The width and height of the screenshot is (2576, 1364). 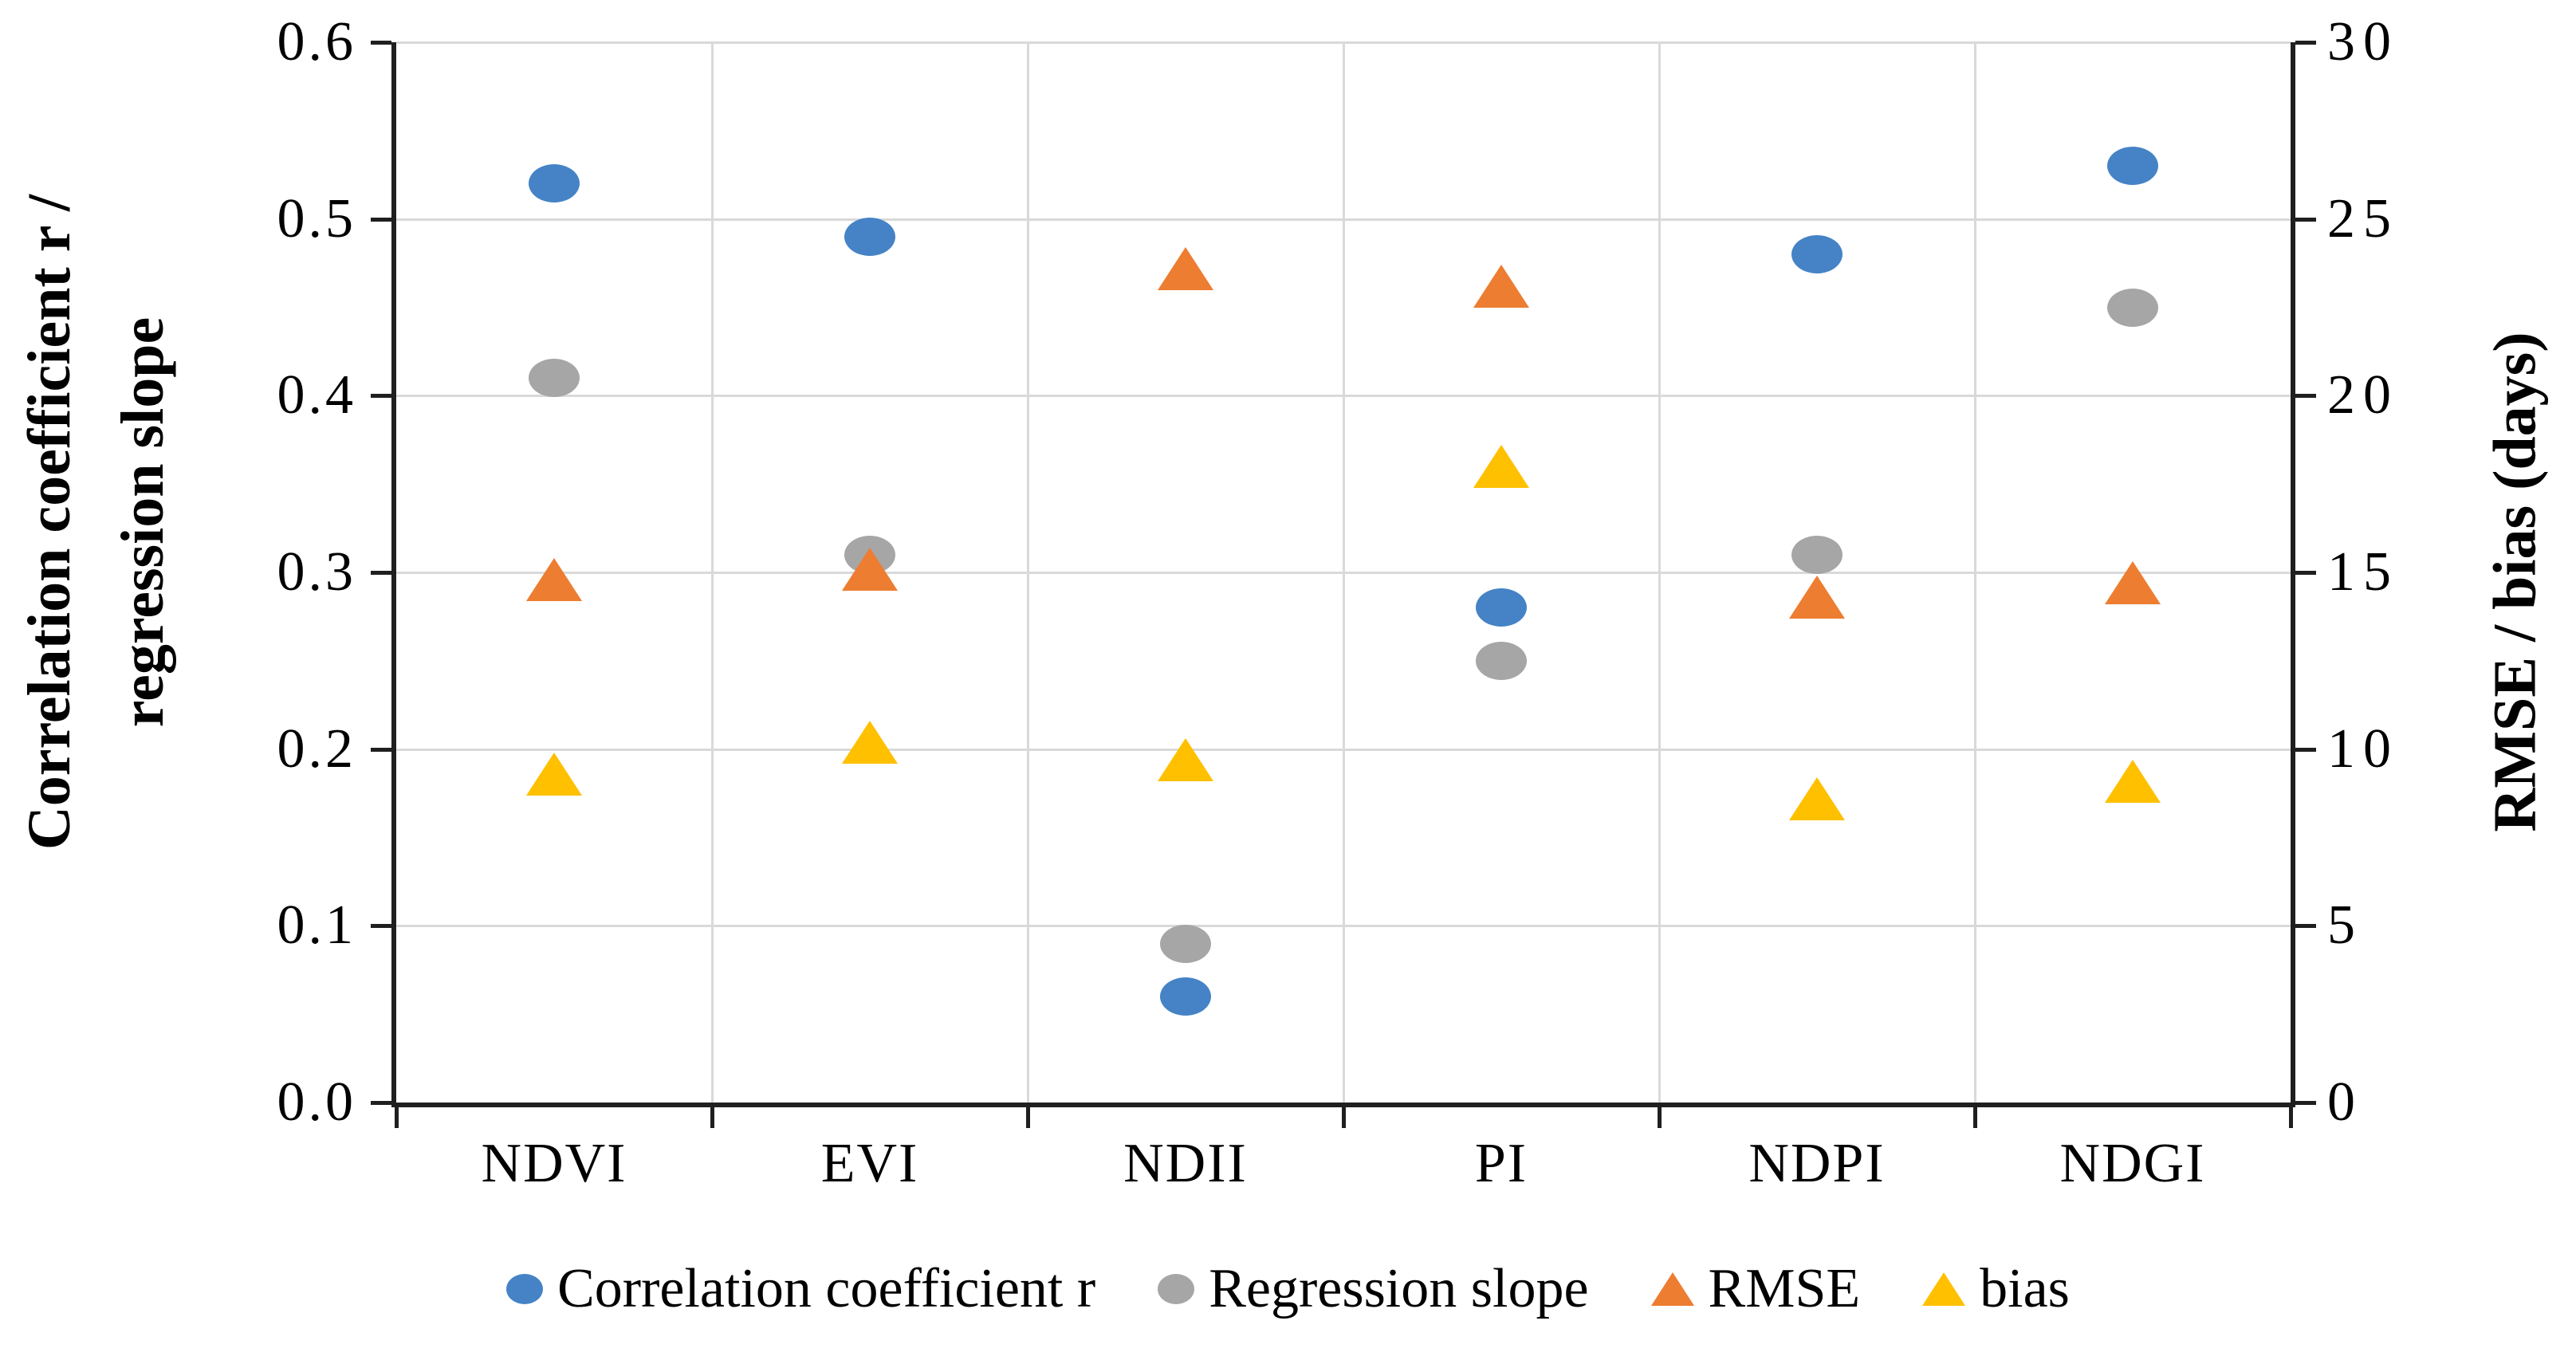 I want to click on legend-item-correlation-coefficient-r: Correlation coefficient r, so click(x=801, y=1289).